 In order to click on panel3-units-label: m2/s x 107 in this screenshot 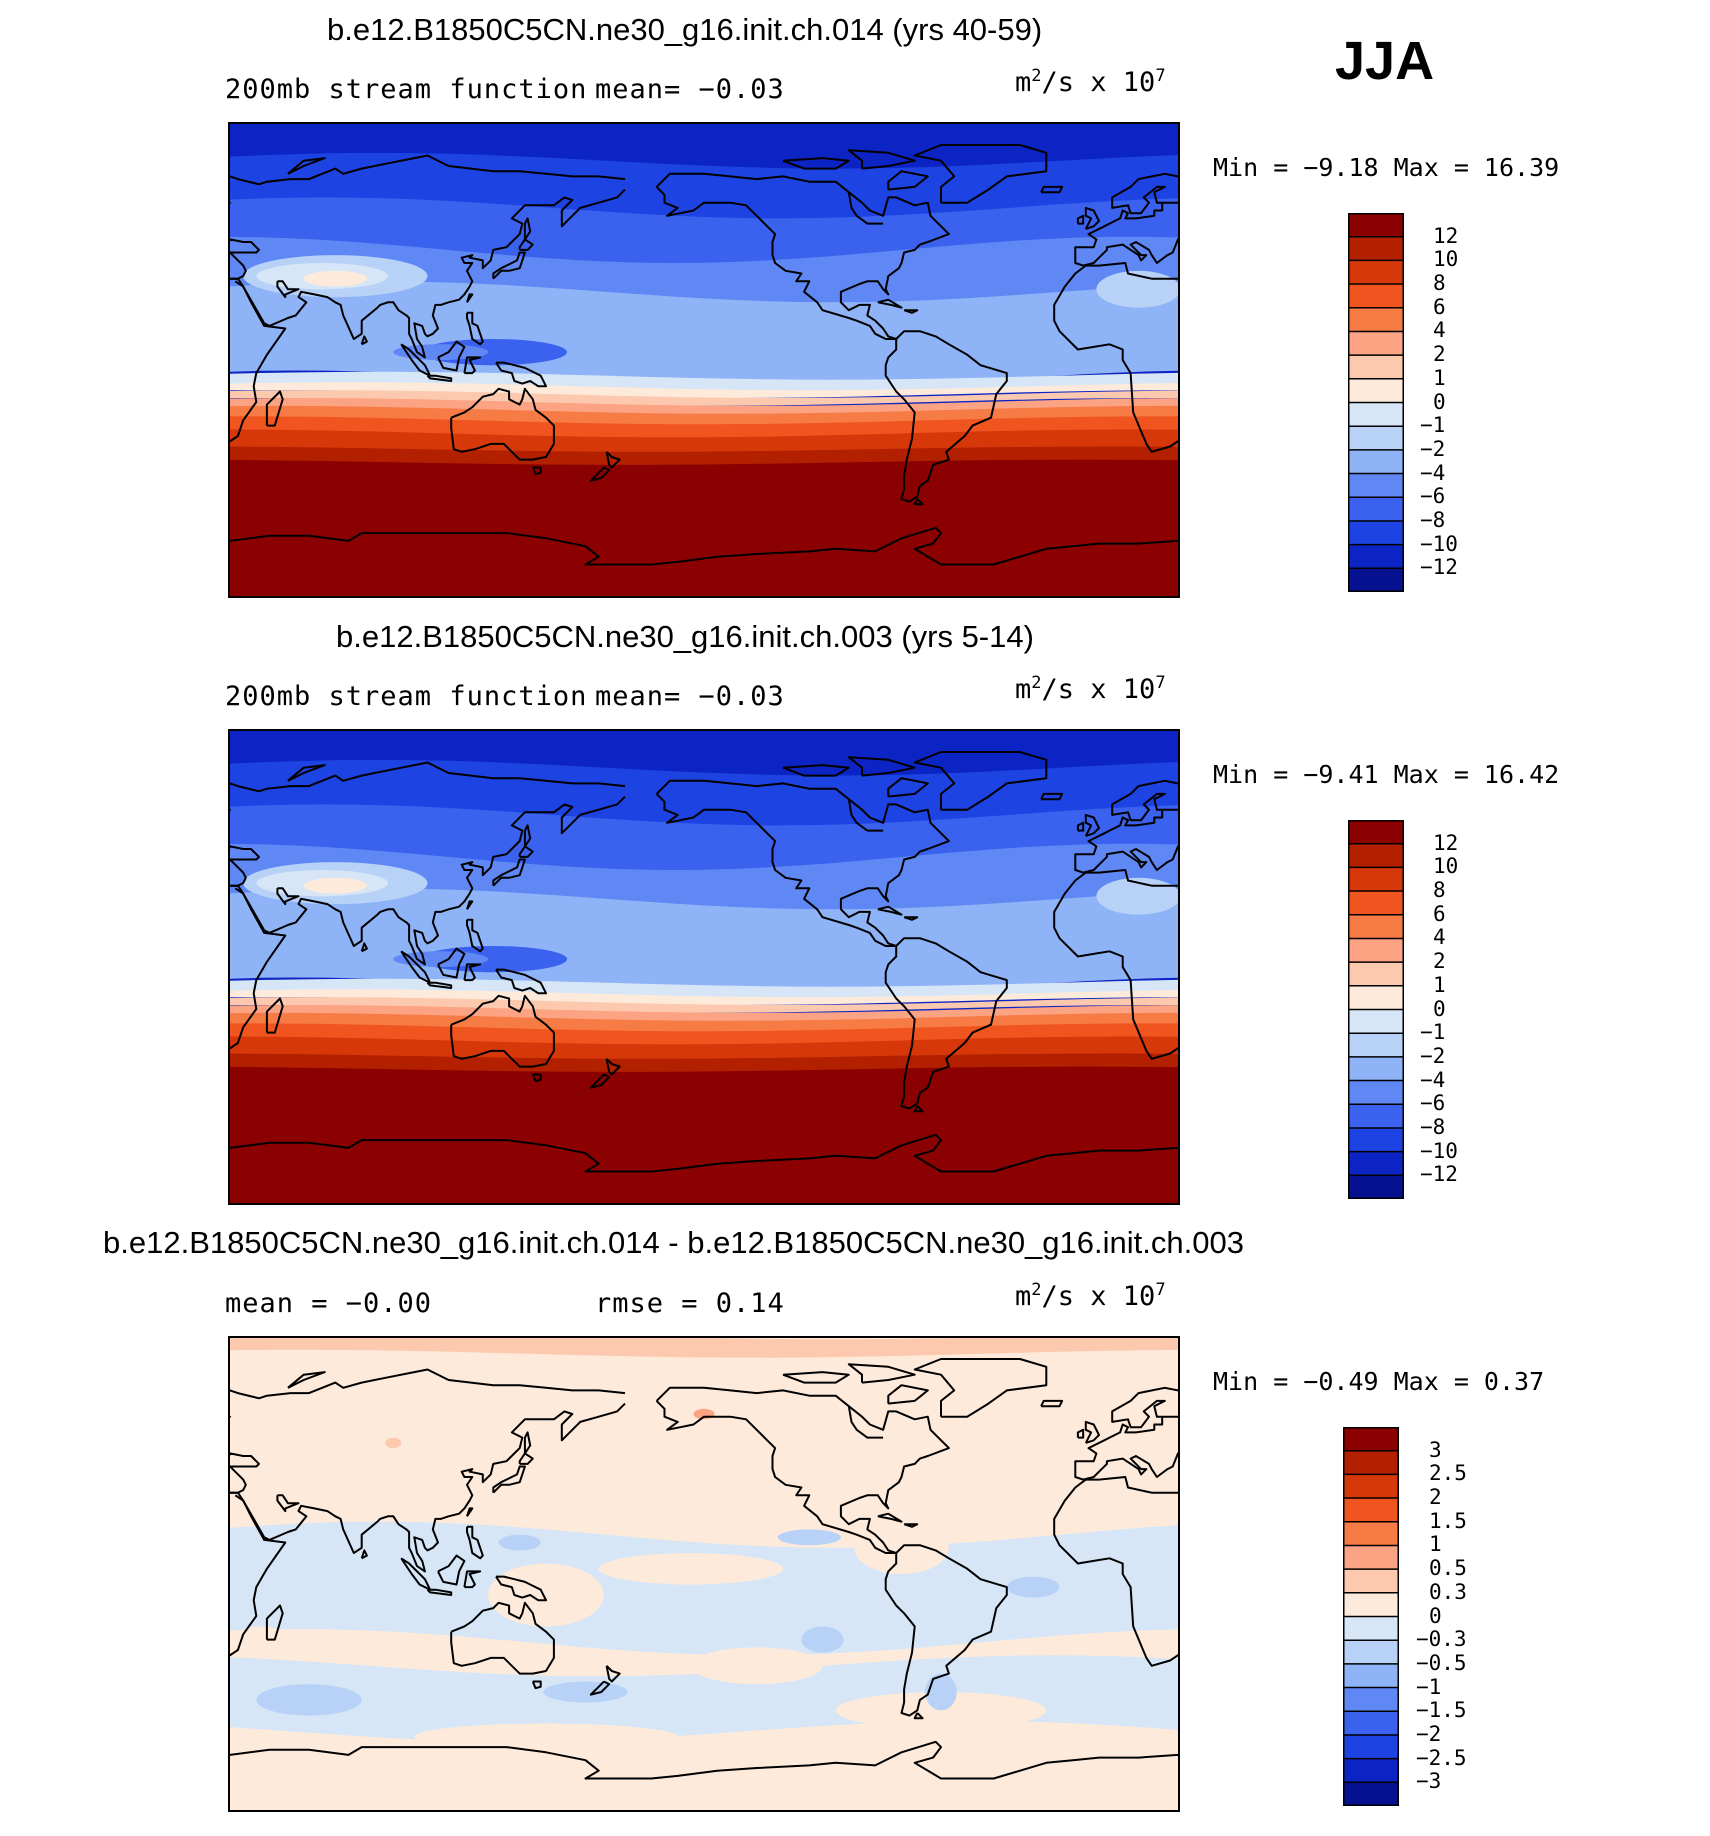, I will do `click(1090, 1296)`.